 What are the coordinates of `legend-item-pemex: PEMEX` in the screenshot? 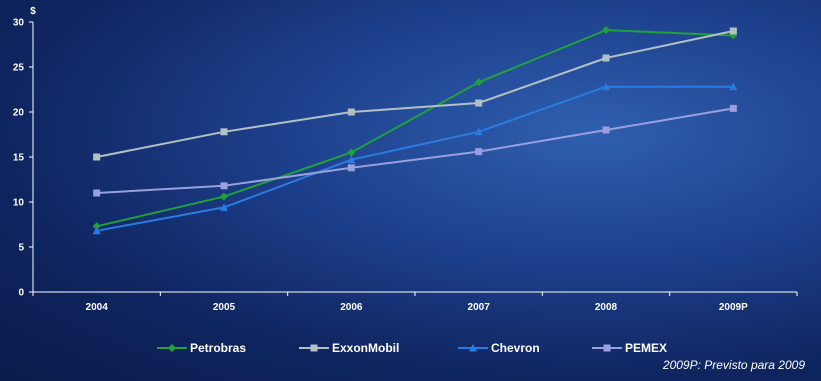 It's located at (629, 348).